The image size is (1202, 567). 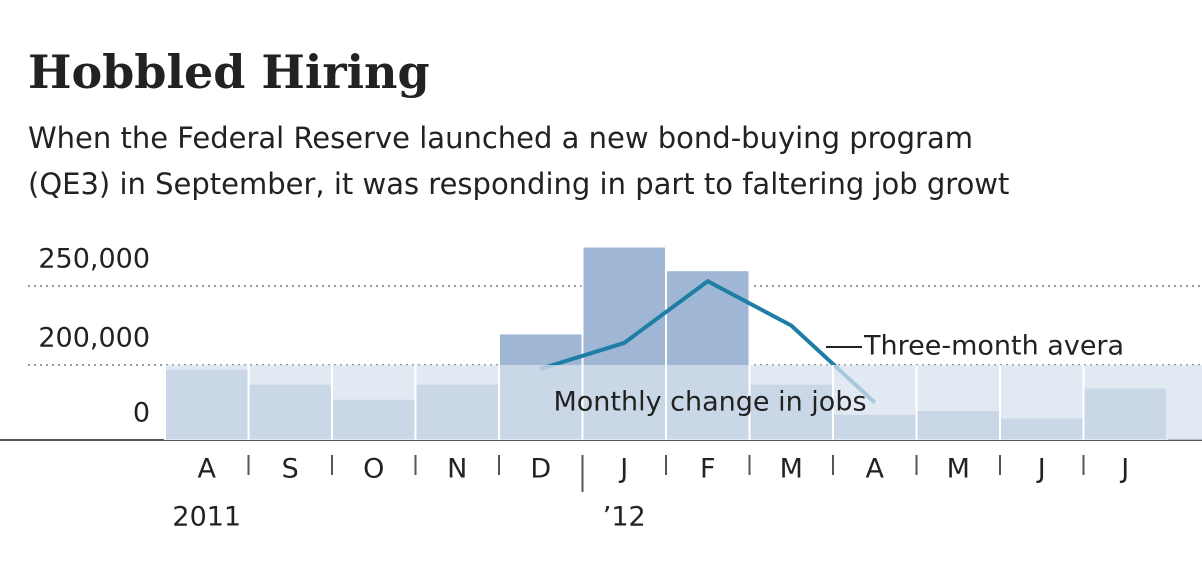 I want to click on series-label: Monthly change in jobs, so click(x=709, y=402).